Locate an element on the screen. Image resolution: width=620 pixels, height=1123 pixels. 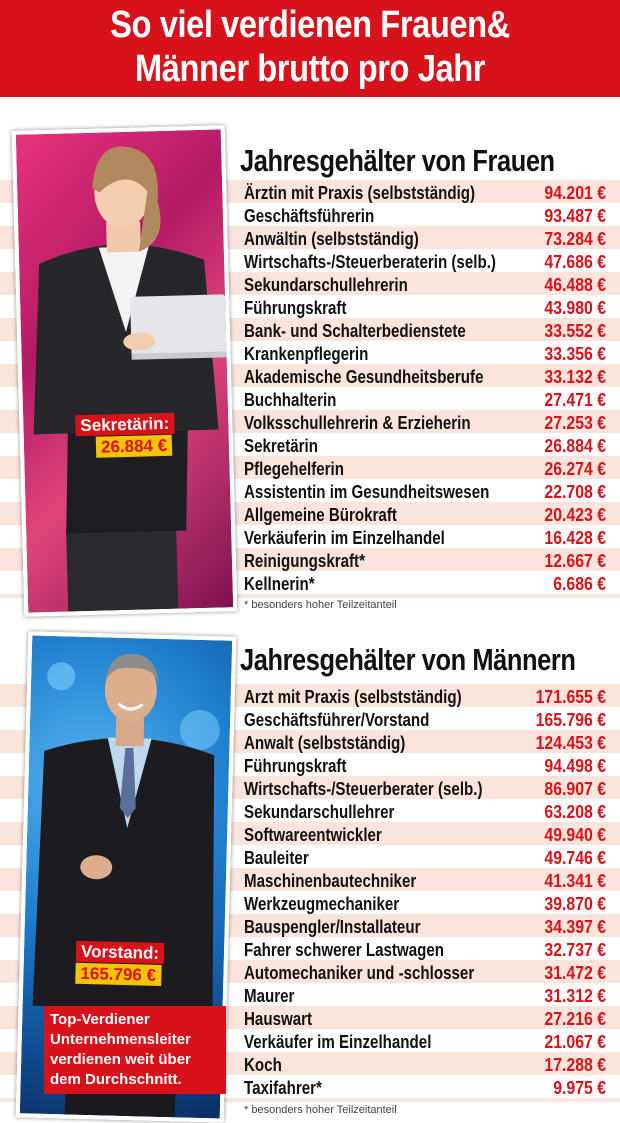
job-title: Maurer is located at coordinates (269, 996).